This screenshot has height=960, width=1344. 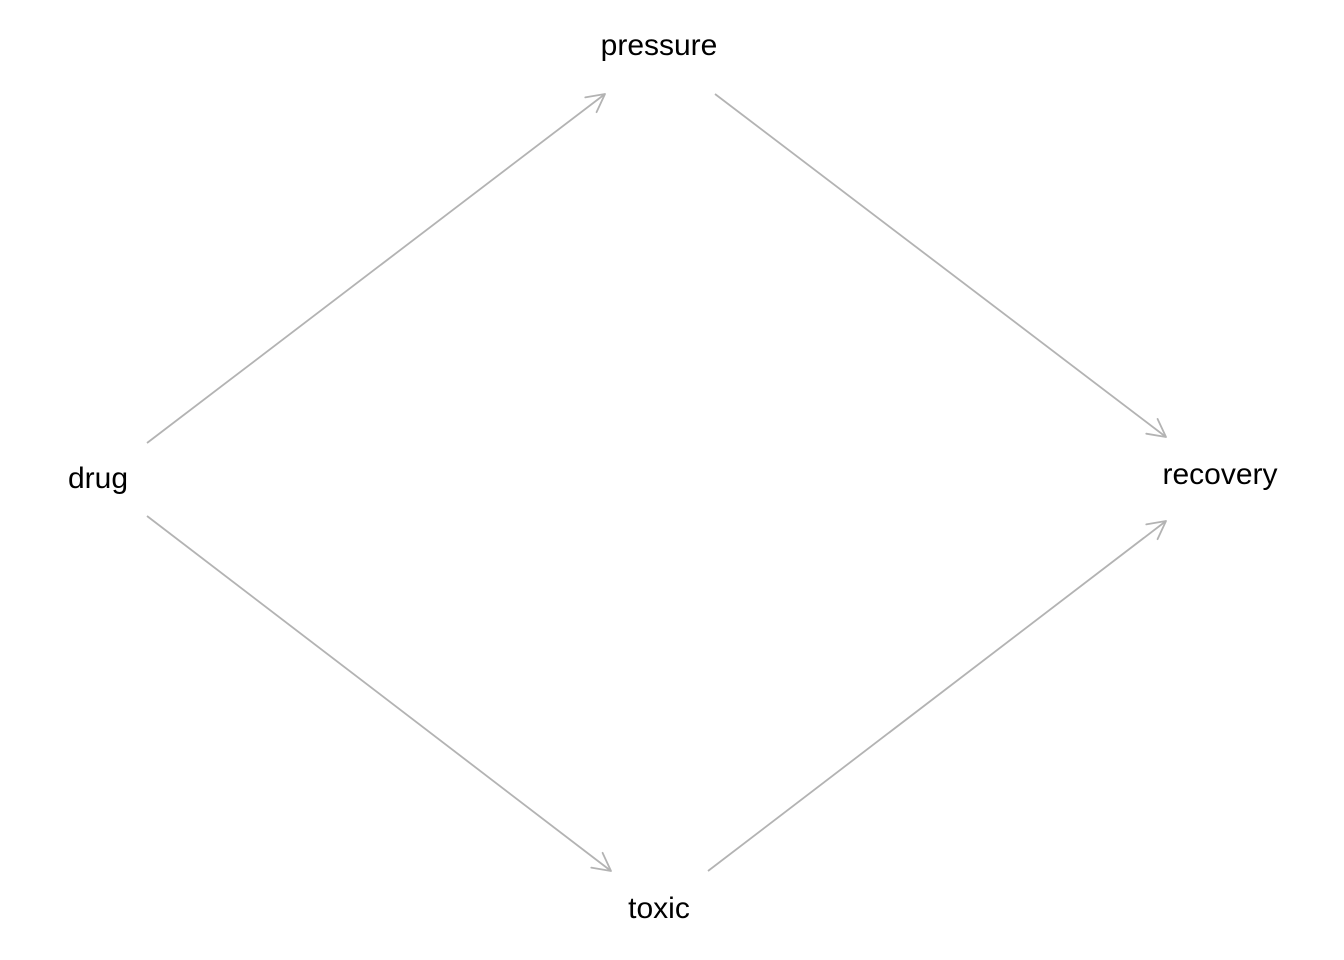 I want to click on node-drug-label: drug, so click(x=98, y=478).